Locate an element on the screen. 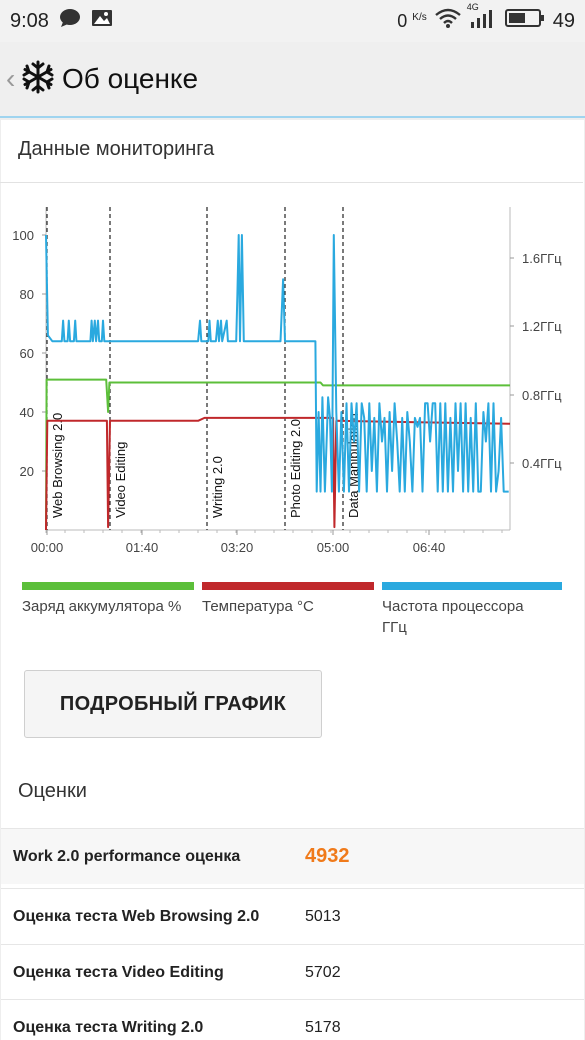  score-value: 5702 is located at coordinates (323, 972).